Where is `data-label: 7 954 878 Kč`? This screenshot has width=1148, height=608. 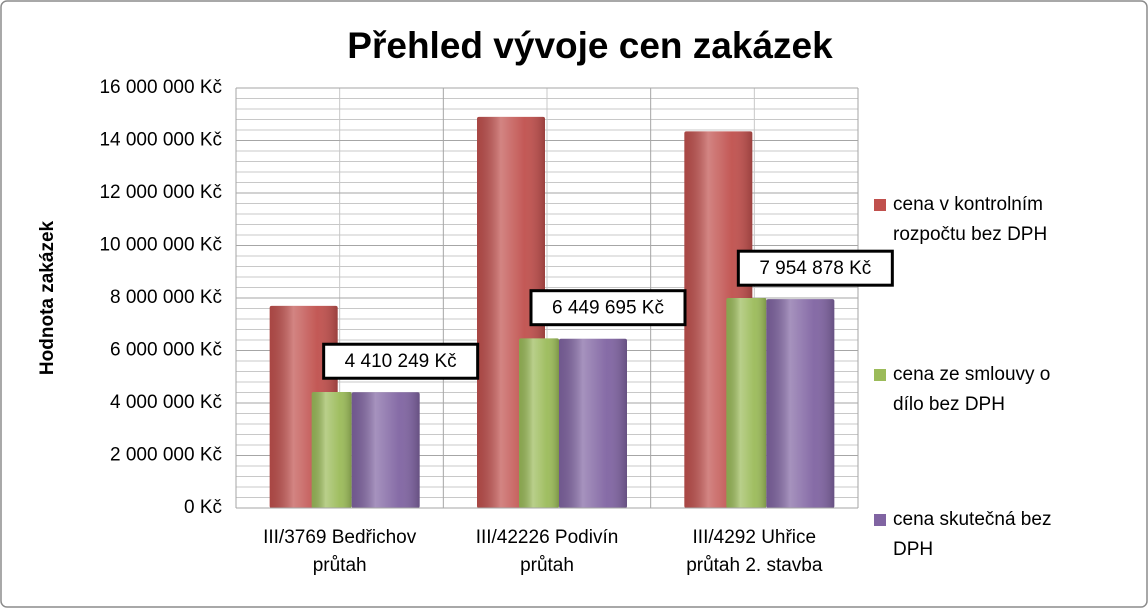
data-label: 7 954 878 Kč is located at coordinates (815, 268).